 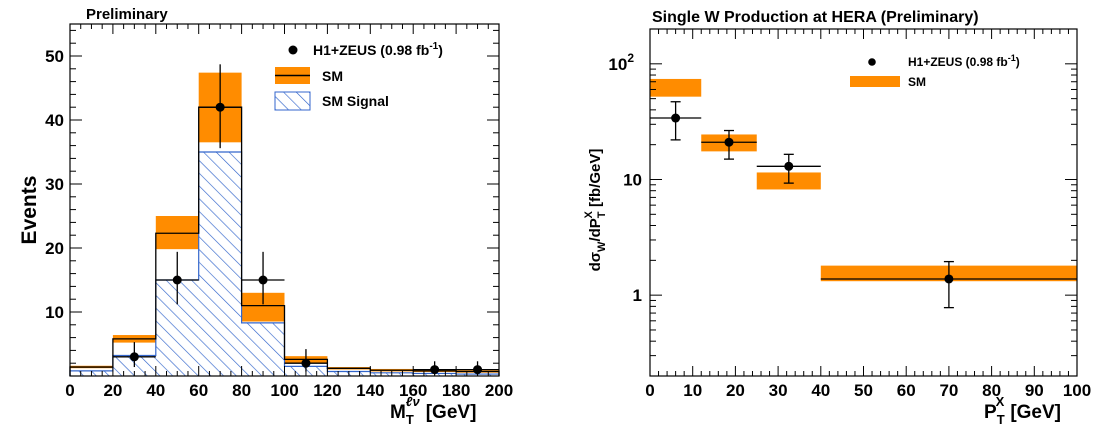 I want to click on right-legend: H1+ZEUS (0.98 fb-1) SM, so click(x=935, y=71).